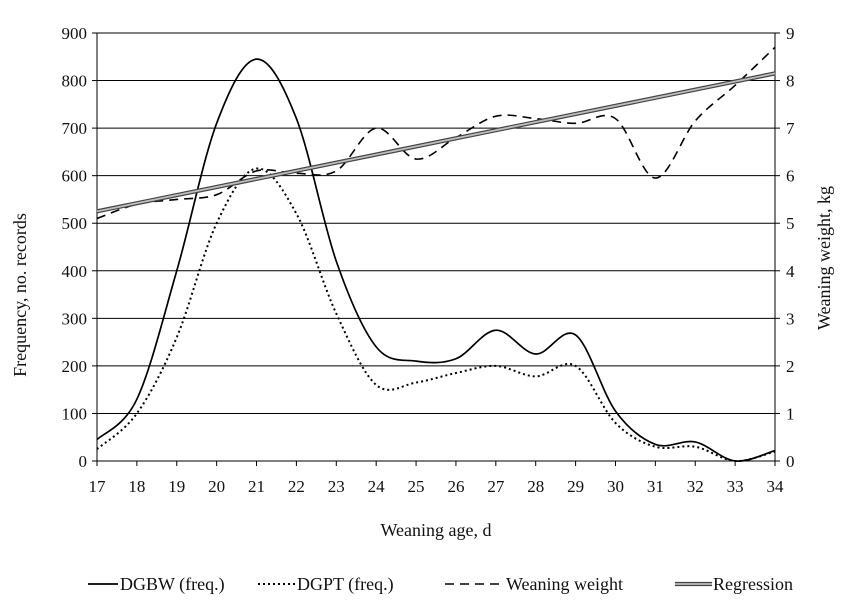  What do you see at coordinates (785, 247) in the screenshot?
I see `right-axis-ticks: 0 1 2 3 4 5 6 7 8 9` at bounding box center [785, 247].